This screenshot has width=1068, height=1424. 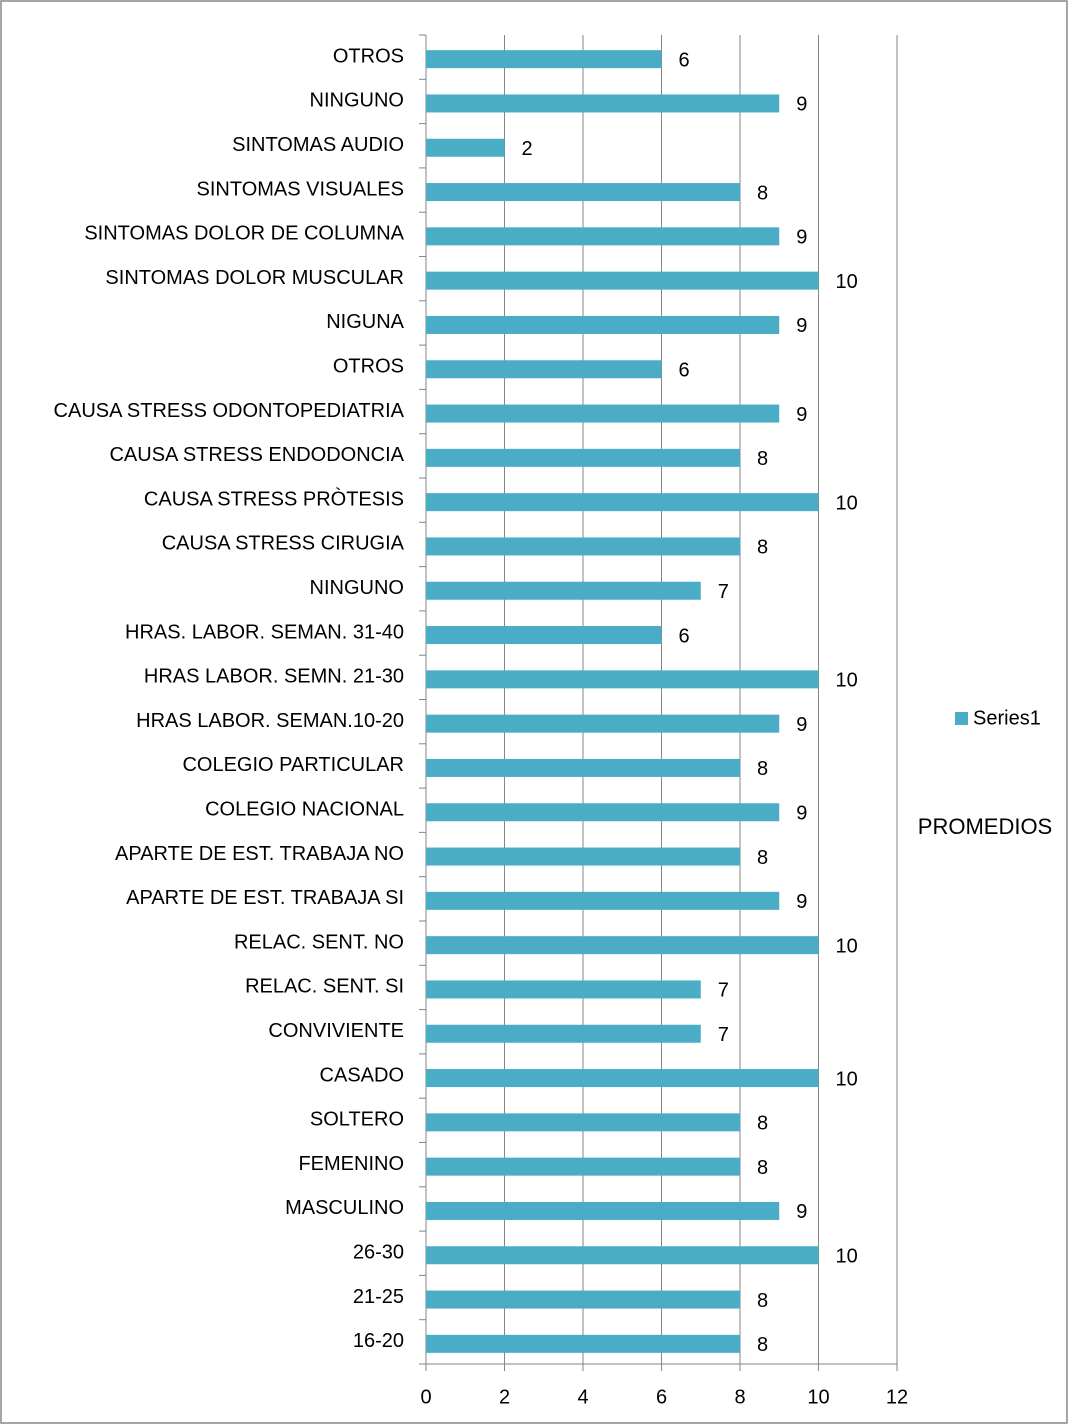 What do you see at coordinates (254, 278) in the screenshot?
I see `y-tick-label: SINTOMAS DOLOR MUSCULAR` at bounding box center [254, 278].